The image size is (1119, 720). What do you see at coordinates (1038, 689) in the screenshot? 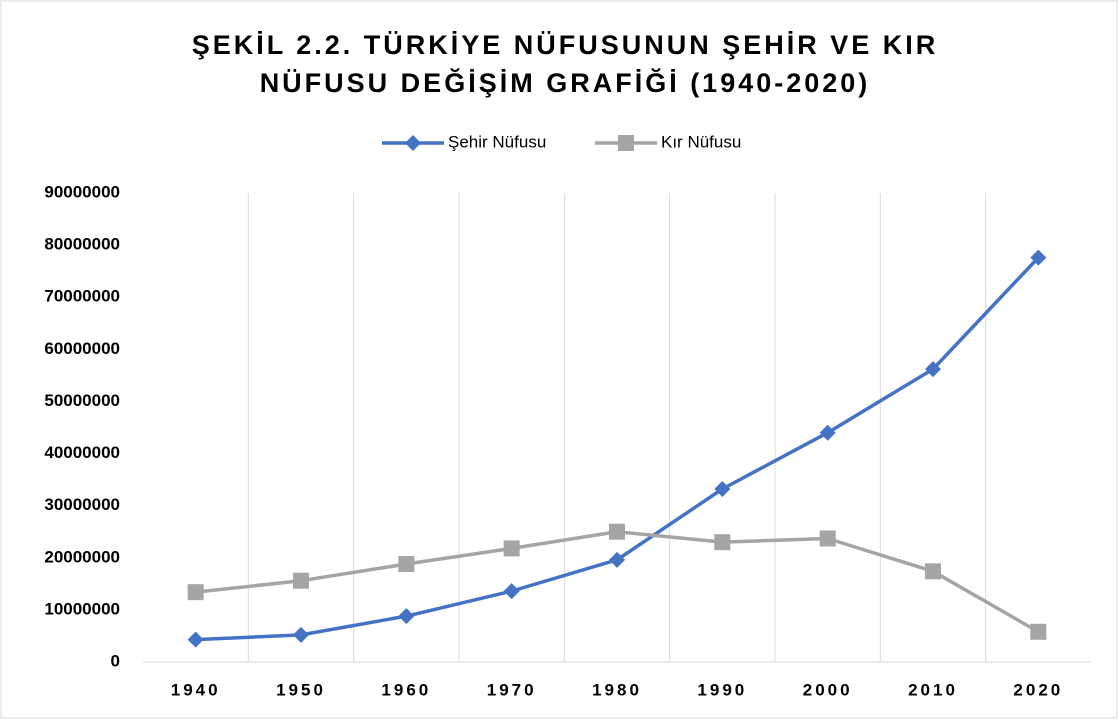
I see `x-tick-label: 2020` at bounding box center [1038, 689].